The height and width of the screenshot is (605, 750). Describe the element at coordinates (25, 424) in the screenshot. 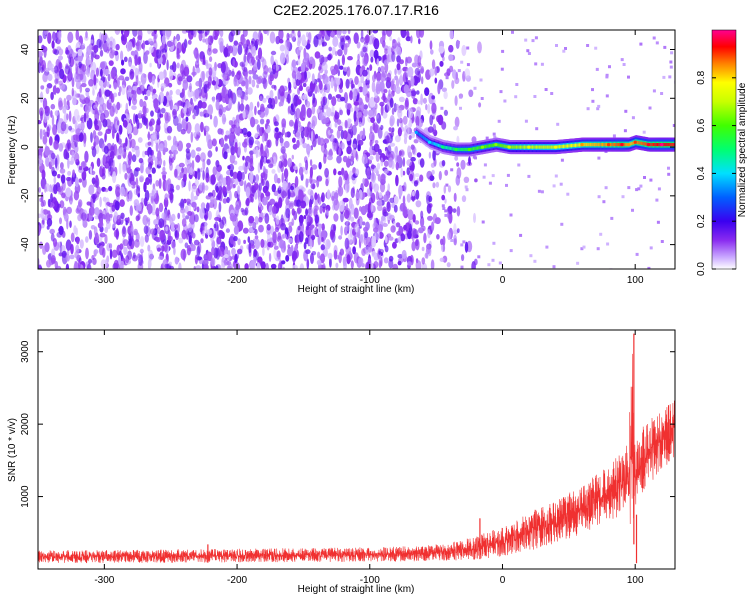

I see `y-tick-label: 2000` at that location.